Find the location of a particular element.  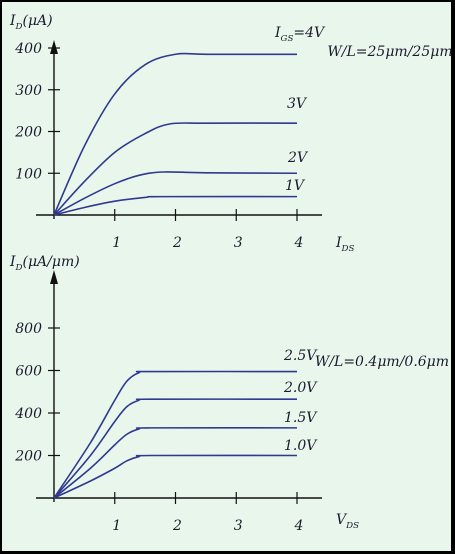

series-label: 1V is located at coordinates (295, 186).